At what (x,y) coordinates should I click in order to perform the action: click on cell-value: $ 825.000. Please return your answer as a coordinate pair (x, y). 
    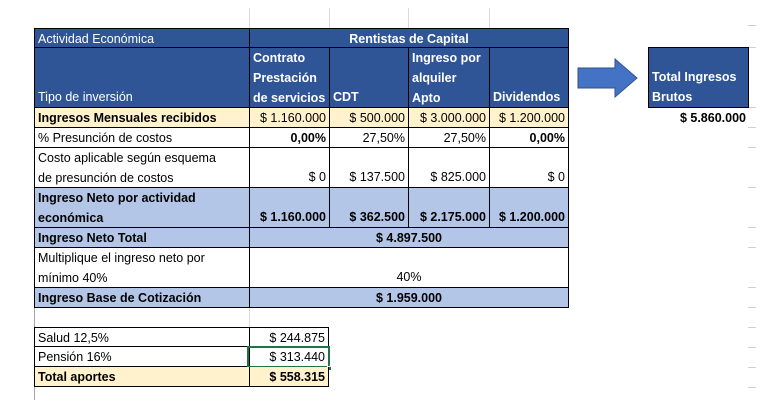
    Looking at the image, I should click on (458, 177).